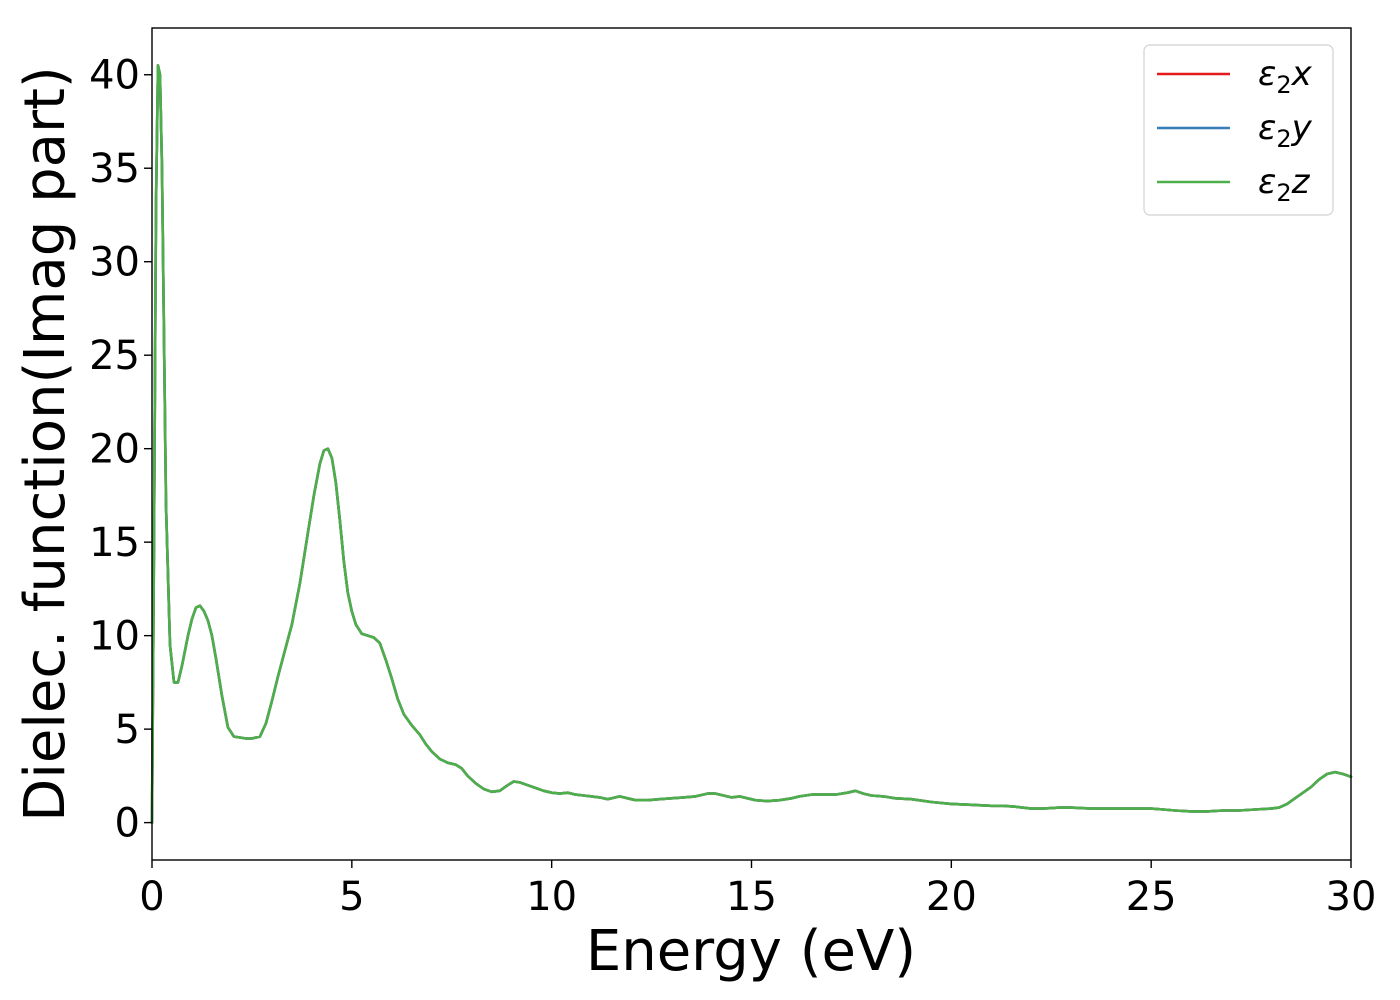 The width and height of the screenshot is (1400, 1000). I want to click on x-tick-label: 5, so click(351, 897).